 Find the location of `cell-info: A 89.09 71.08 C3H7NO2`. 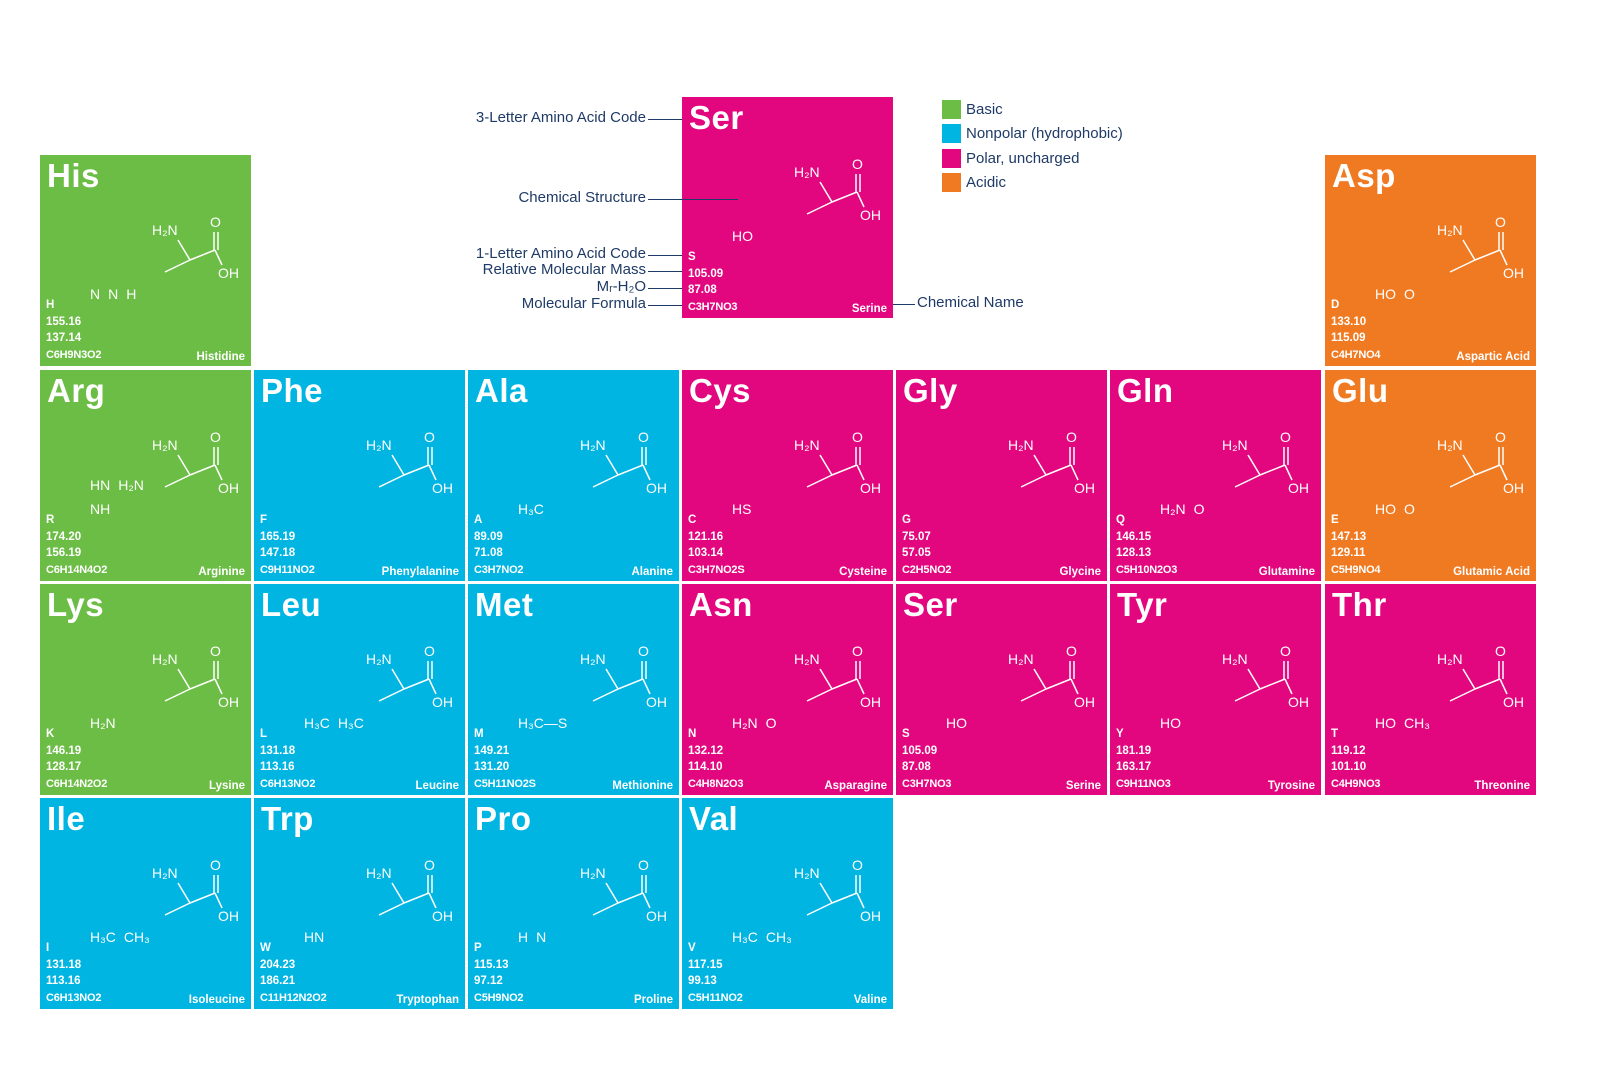

cell-info: A 89.09 71.08 C3H7NO2 is located at coordinates (499, 545).